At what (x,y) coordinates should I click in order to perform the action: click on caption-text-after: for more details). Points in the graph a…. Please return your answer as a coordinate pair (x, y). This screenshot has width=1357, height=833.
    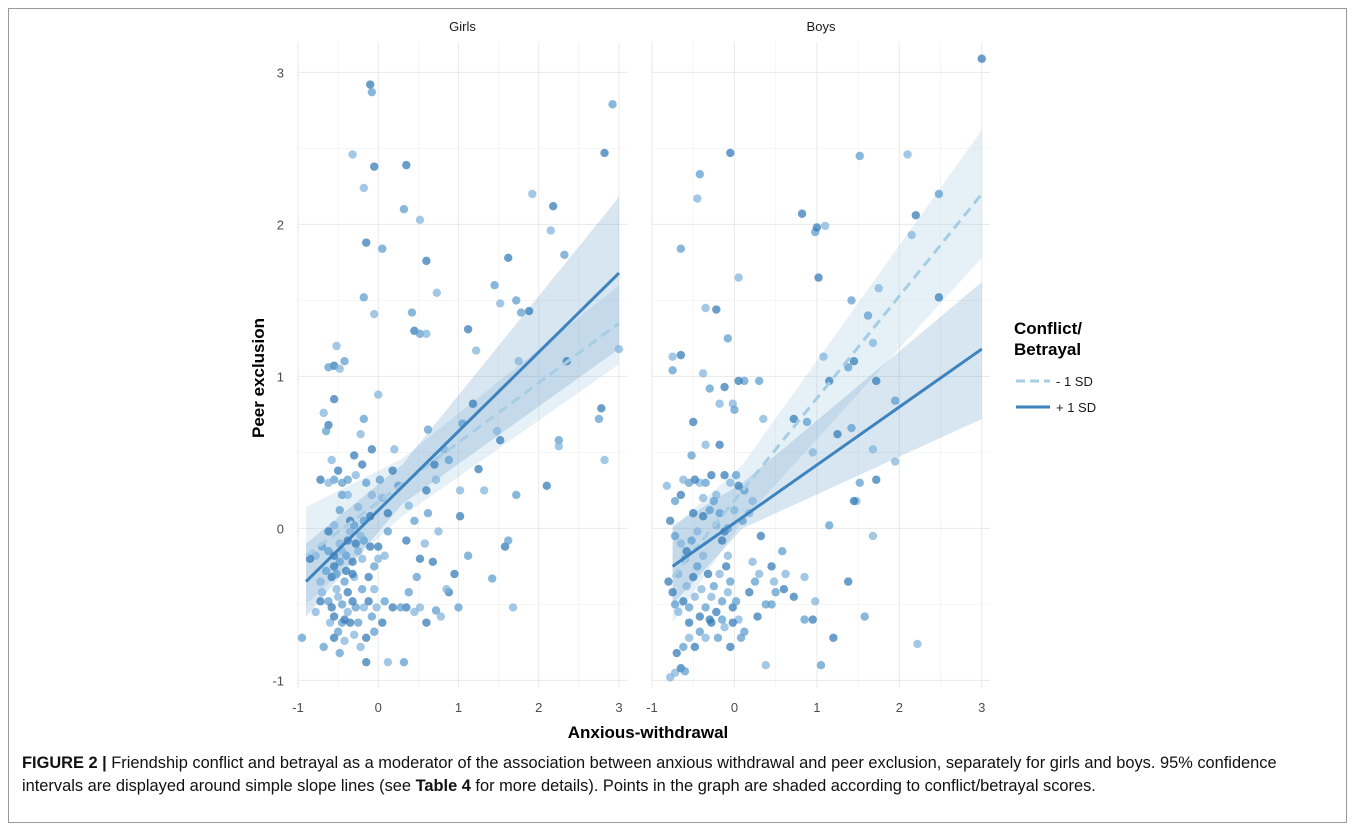
    Looking at the image, I should click on (783, 786).